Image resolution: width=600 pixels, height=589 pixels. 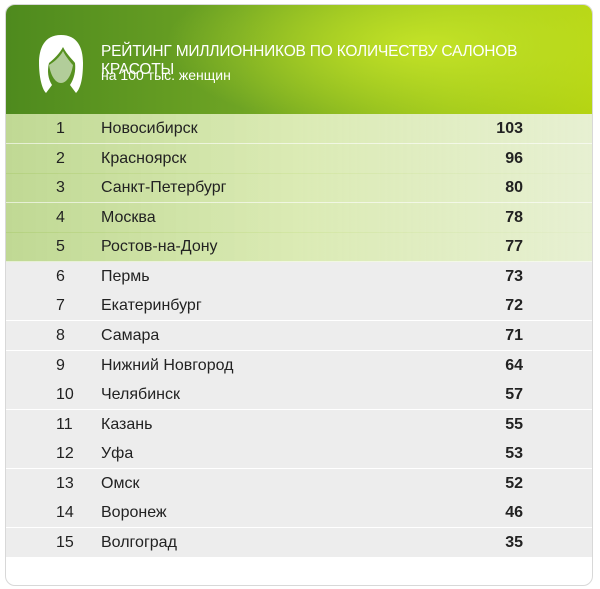 What do you see at coordinates (514, 424) in the screenshot?
I see `value: 55` at bounding box center [514, 424].